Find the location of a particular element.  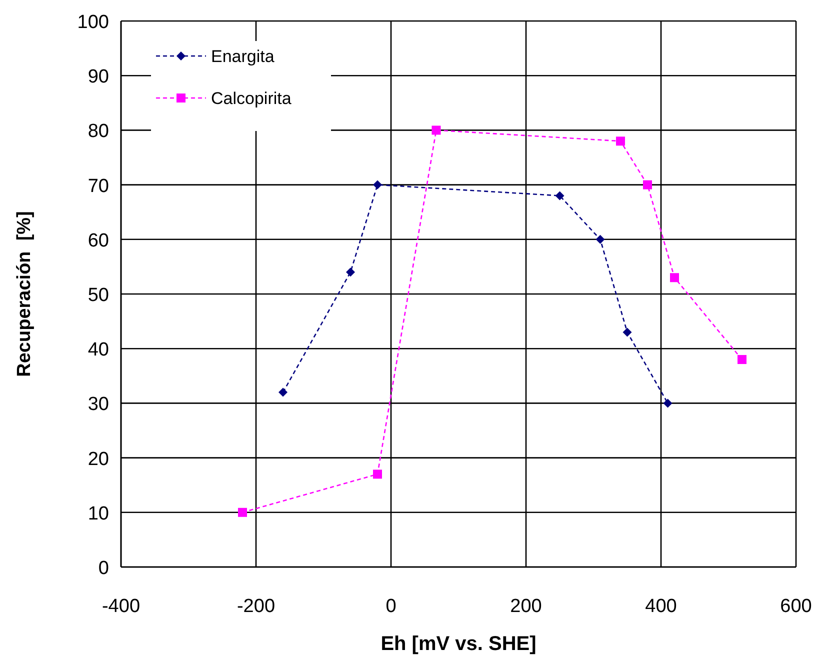

x-tick-label: -400 is located at coordinates (121, 606).